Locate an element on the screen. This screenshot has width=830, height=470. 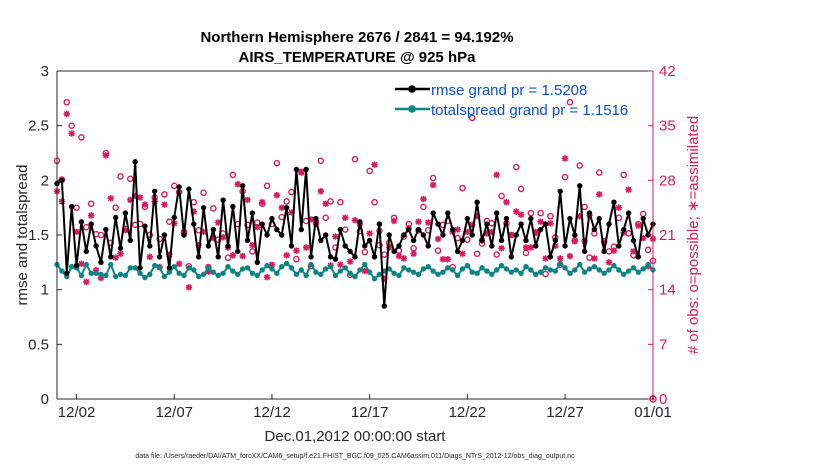
y-tick-label: 0 is located at coordinates (45, 399).